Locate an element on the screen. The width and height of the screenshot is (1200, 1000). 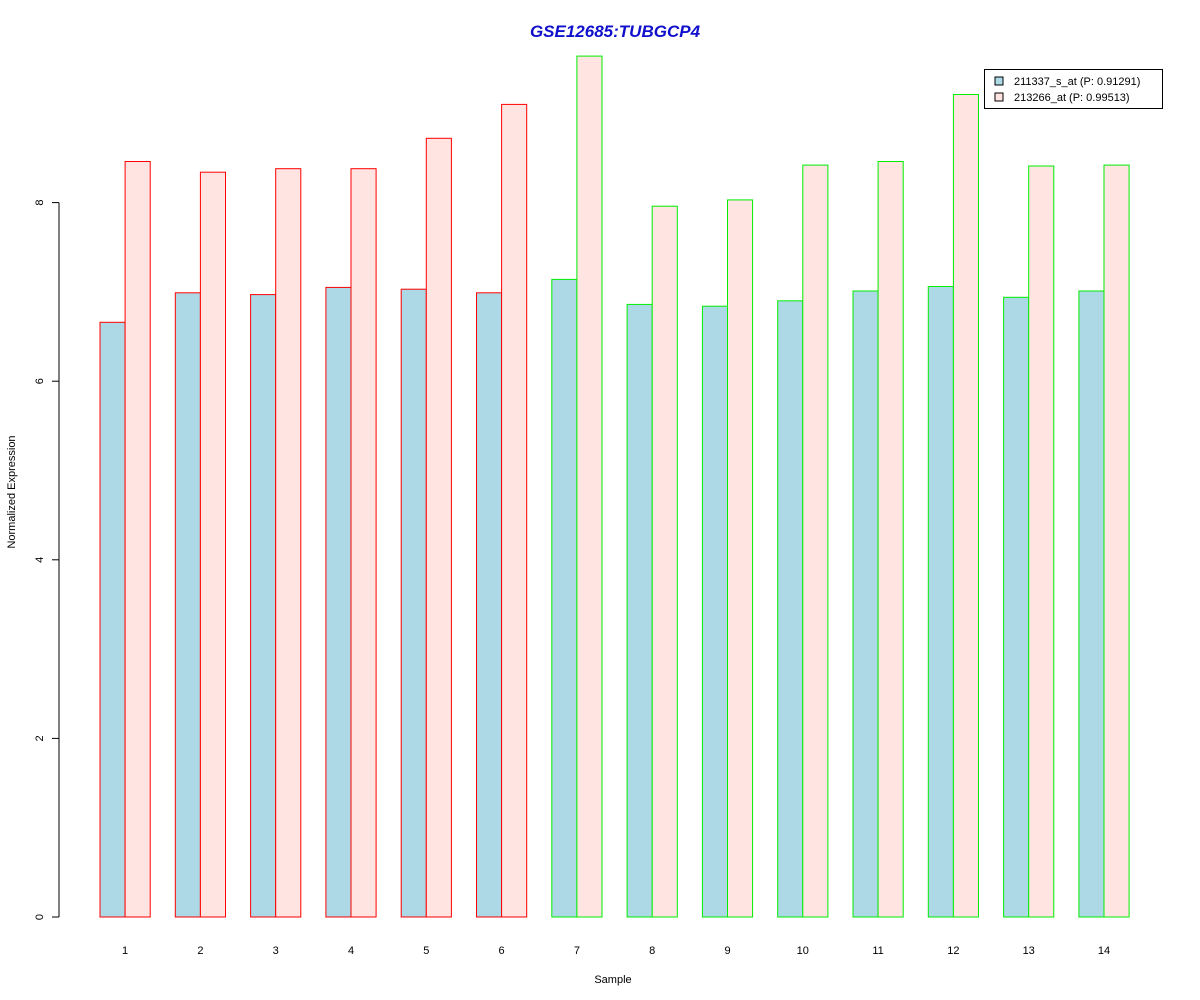
x-tick-label: 14 is located at coordinates (1104, 951).